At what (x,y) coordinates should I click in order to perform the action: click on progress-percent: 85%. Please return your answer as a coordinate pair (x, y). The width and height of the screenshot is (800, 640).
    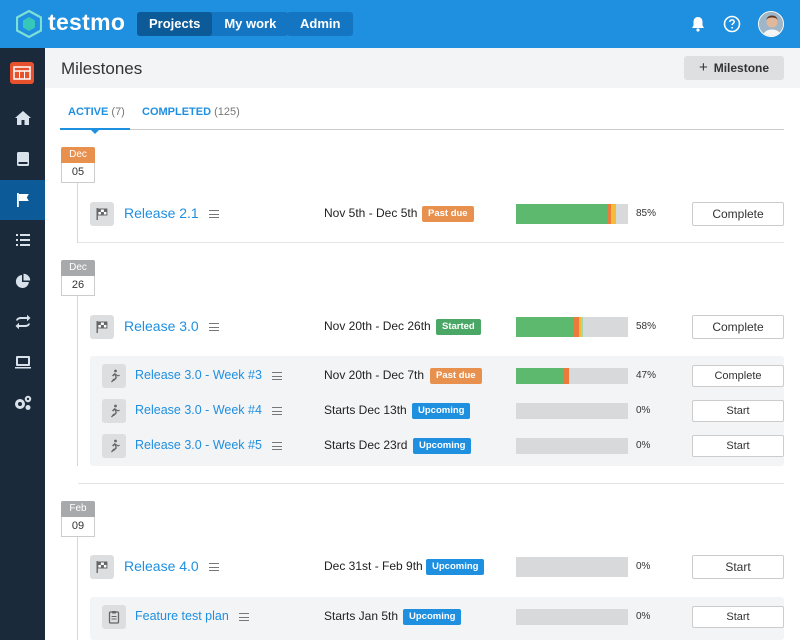
    Looking at the image, I should click on (646, 213).